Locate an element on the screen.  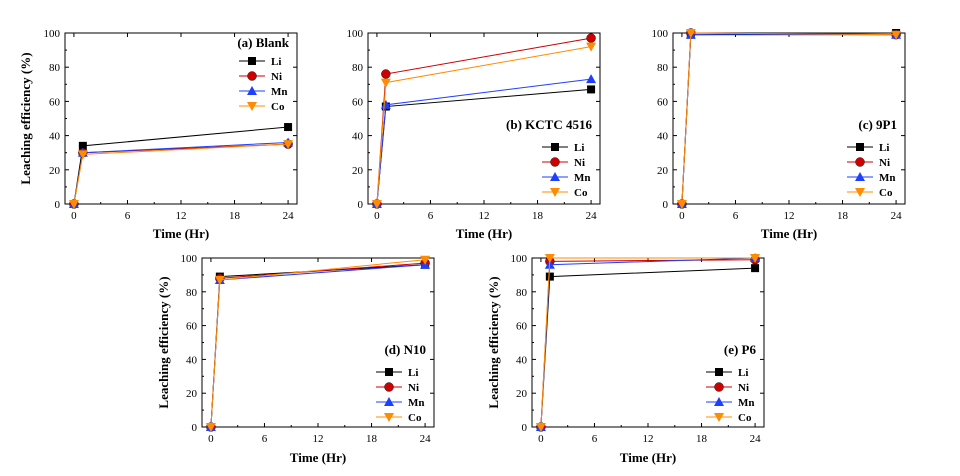
panel-title: (d) N10 is located at coordinates (405, 349).